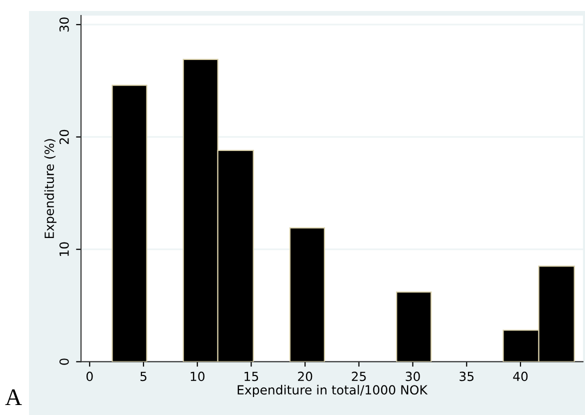  Describe the element at coordinates (64, 361) in the screenshot. I see `y-tick-label: 0` at that location.